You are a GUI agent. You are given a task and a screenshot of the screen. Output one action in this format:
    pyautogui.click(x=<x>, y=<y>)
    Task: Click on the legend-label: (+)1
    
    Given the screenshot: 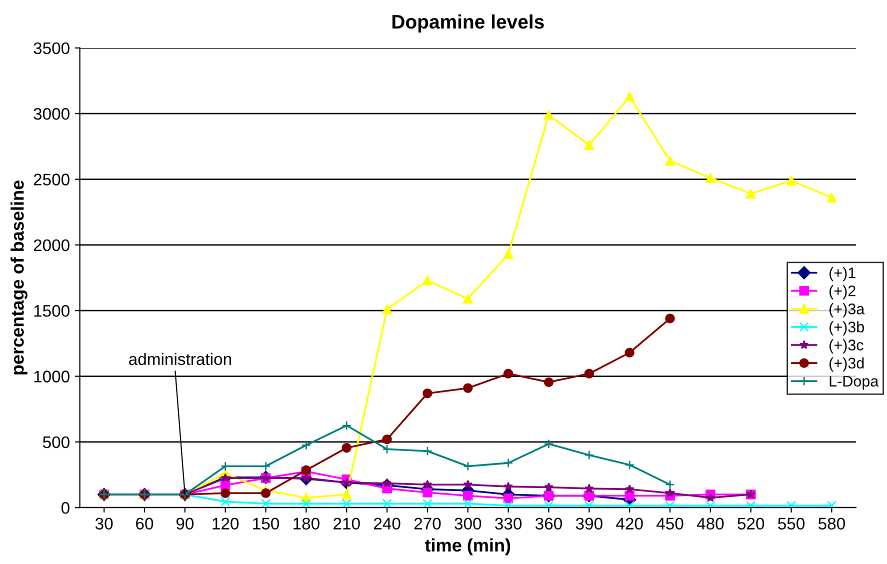 What is the action you would take?
    pyautogui.click(x=843, y=274)
    